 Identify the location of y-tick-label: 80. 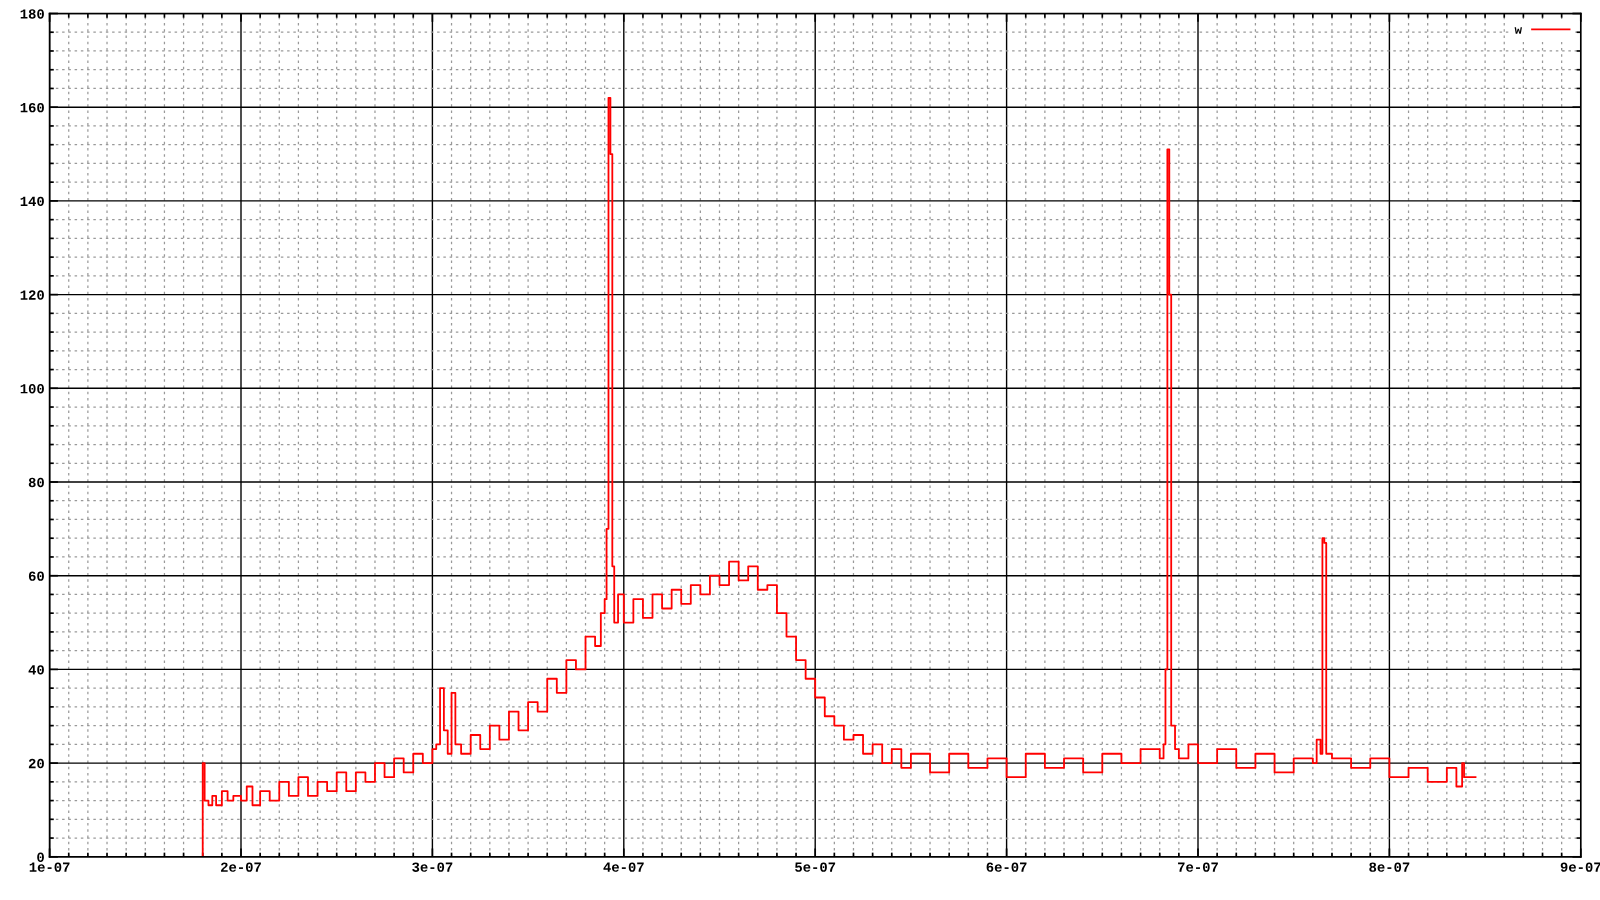
(36, 482).